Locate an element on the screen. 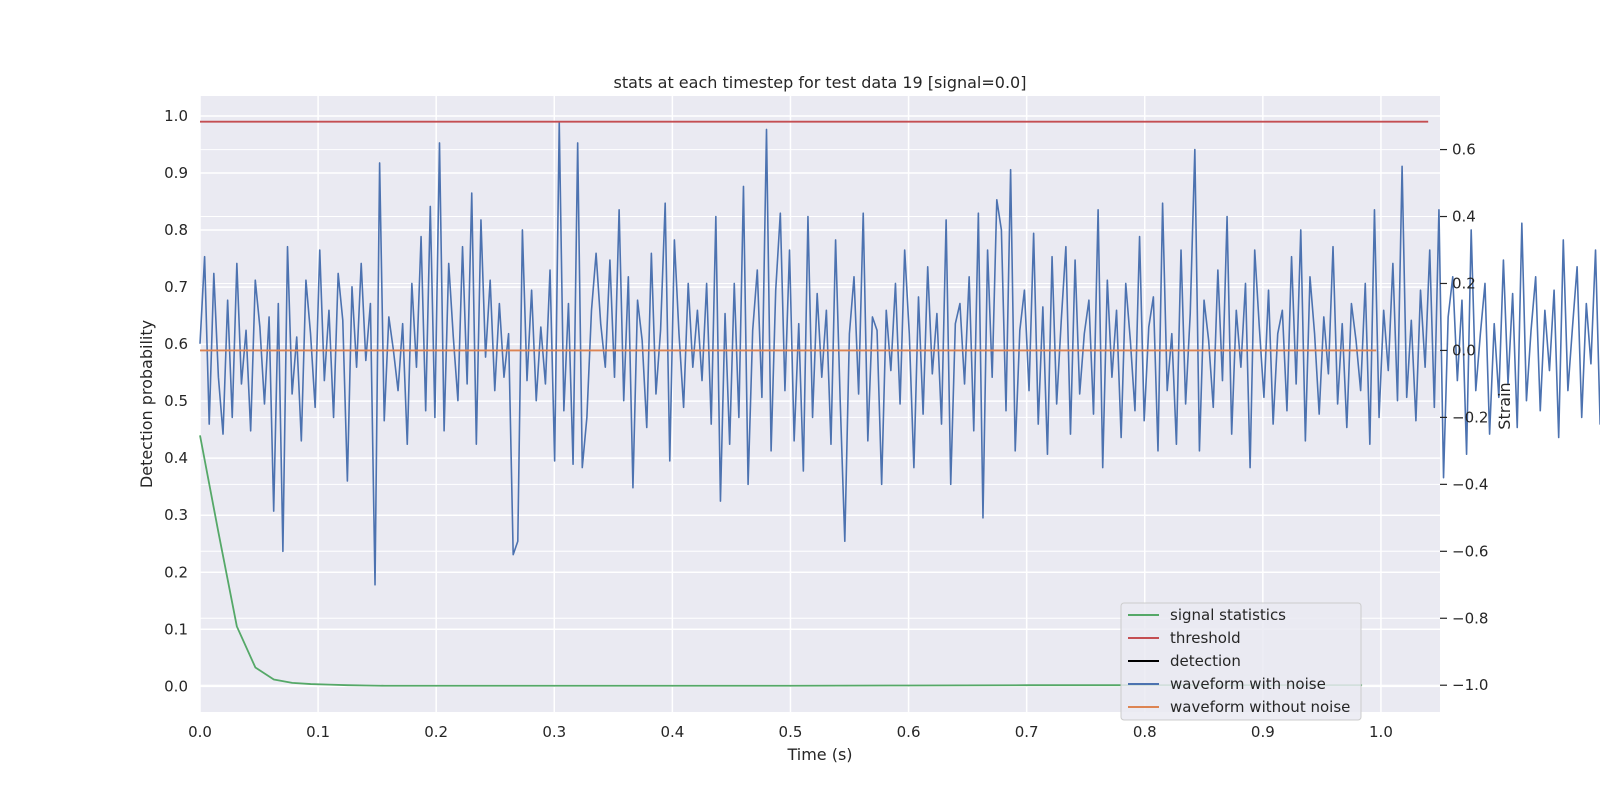 The width and height of the screenshot is (1600, 800). x-tick-label: 0.4 is located at coordinates (672, 732).